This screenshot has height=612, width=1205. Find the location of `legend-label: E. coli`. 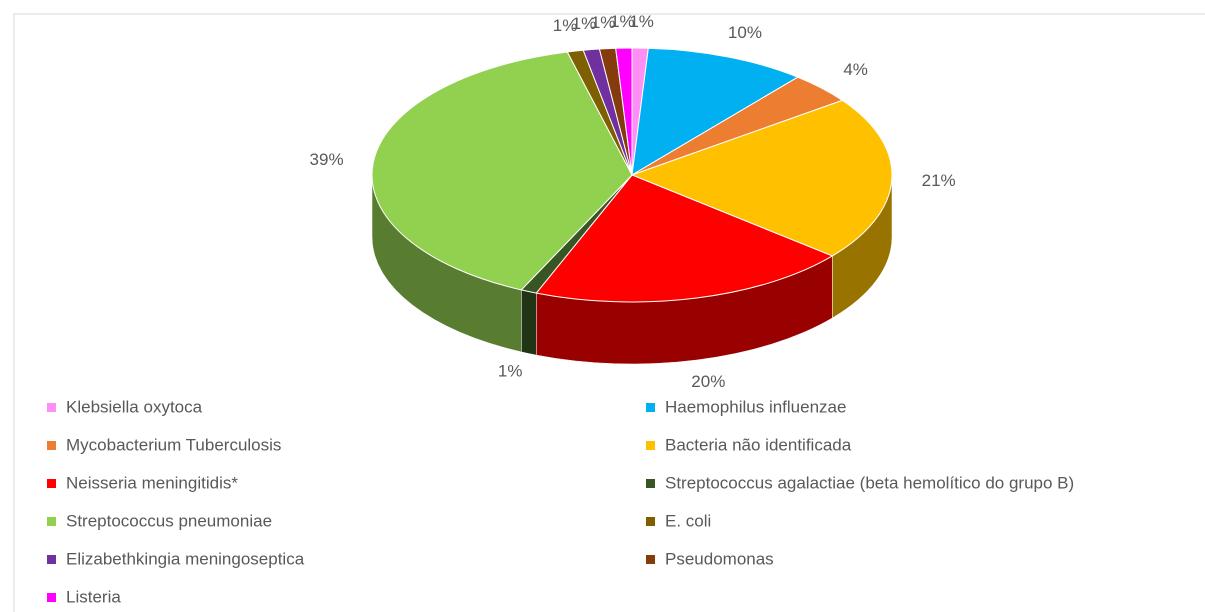

legend-label: E. coli is located at coordinates (688, 520).